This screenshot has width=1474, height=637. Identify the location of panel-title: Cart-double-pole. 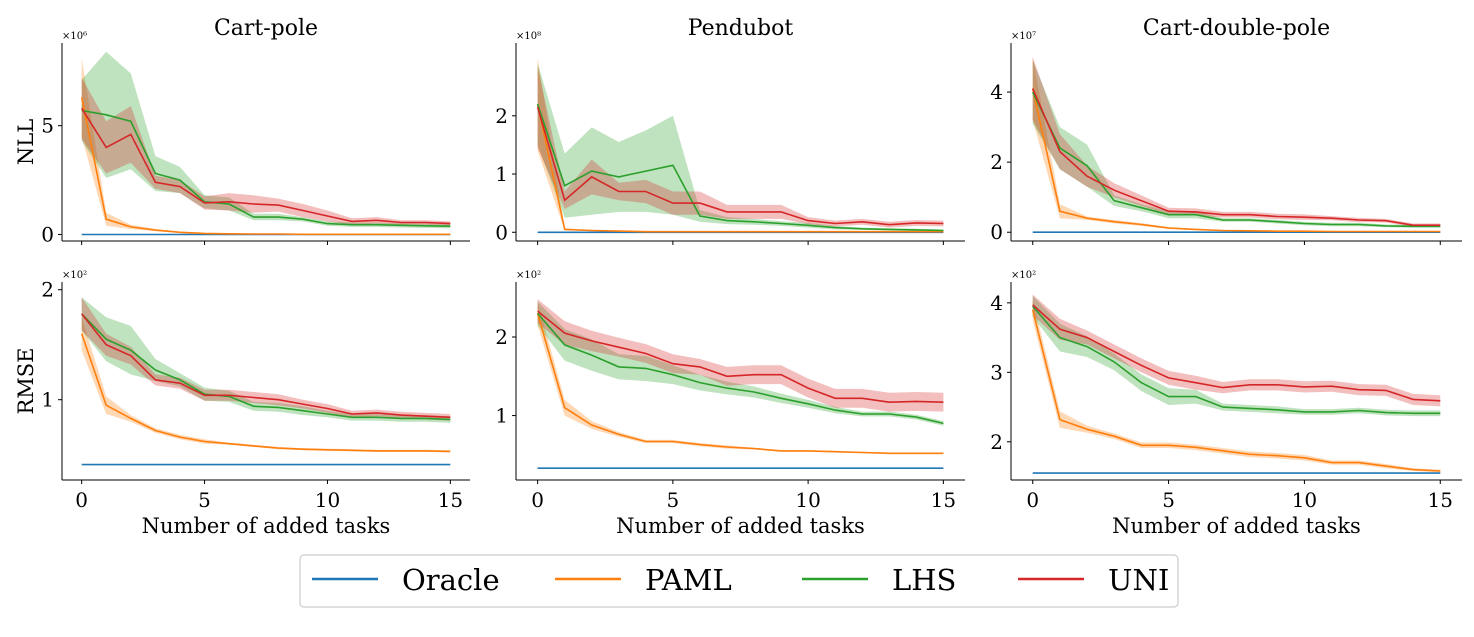
(1236, 28).